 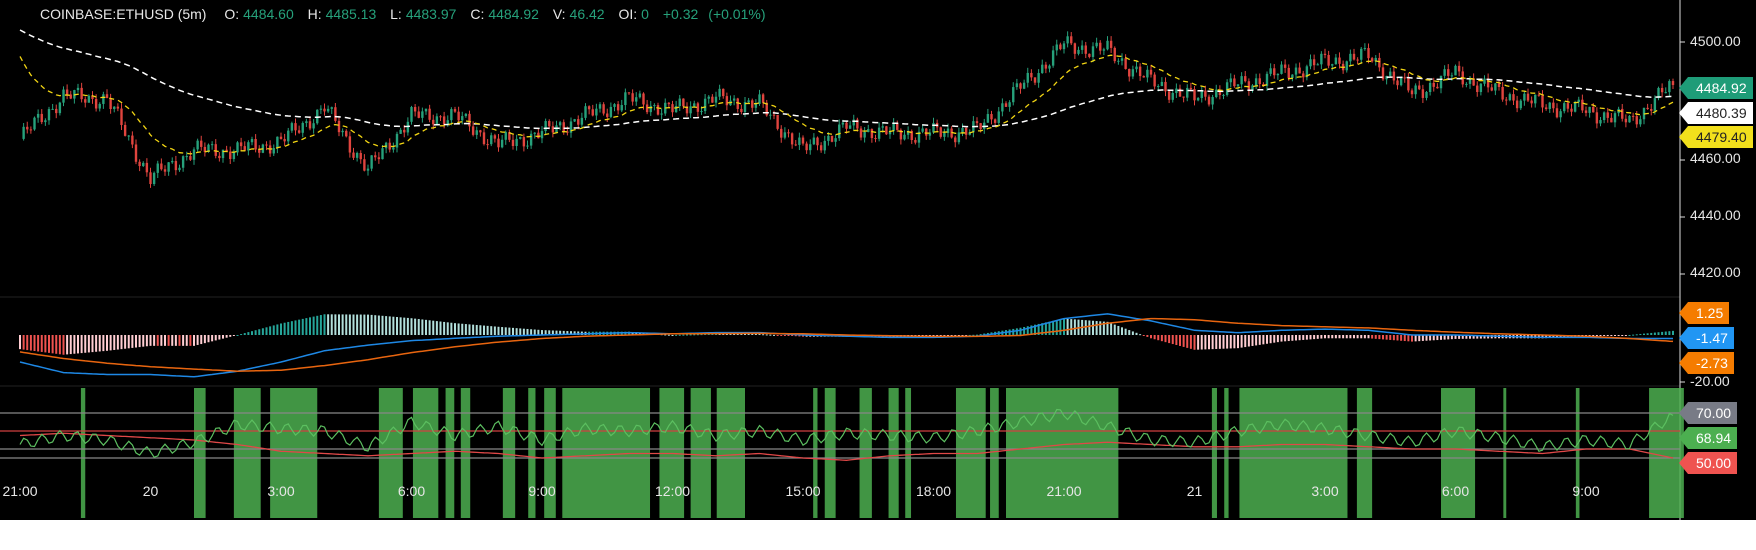 I want to click on symbol-name: COINBASE:ETHUSD (5m), so click(x=123, y=14).